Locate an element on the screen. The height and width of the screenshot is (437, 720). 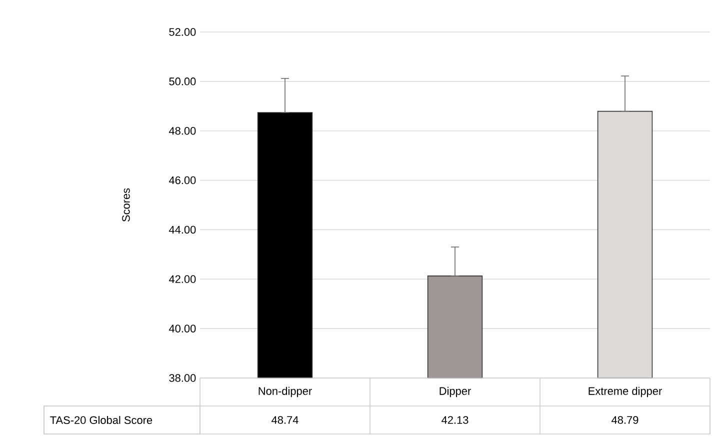
y-tick-label: 46.00 is located at coordinates (182, 180).